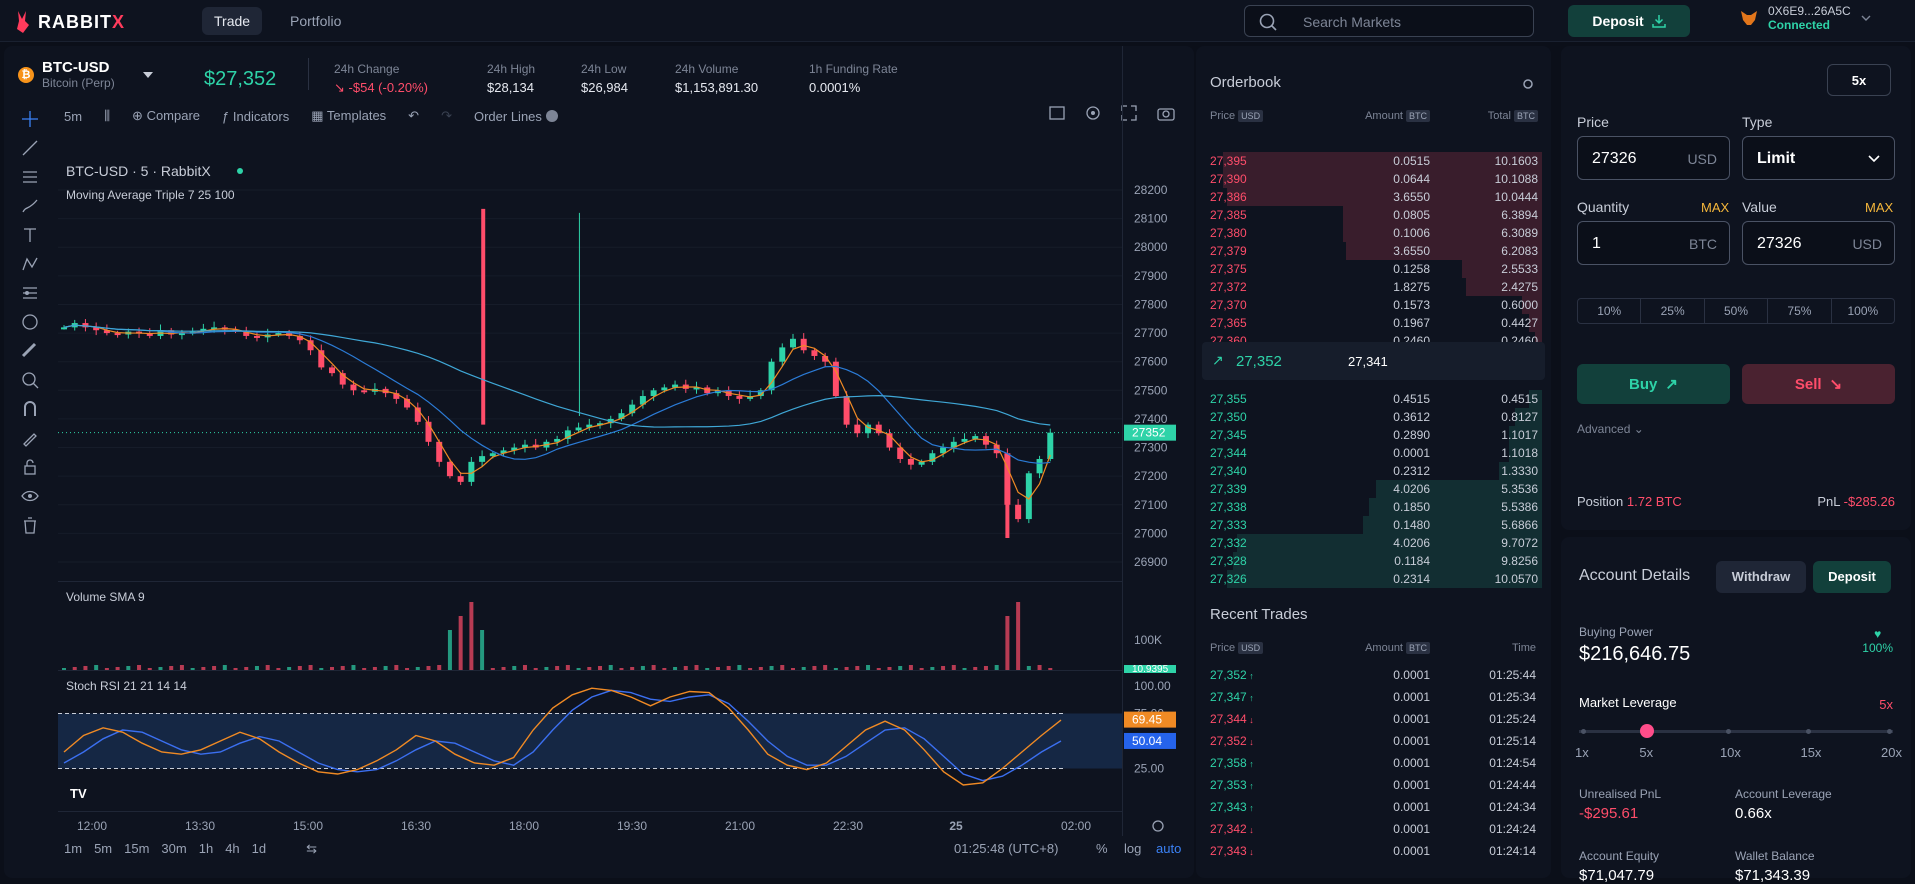 The width and height of the screenshot is (1915, 884). I want to click on nav-portfolio: Portfolio, so click(316, 21).